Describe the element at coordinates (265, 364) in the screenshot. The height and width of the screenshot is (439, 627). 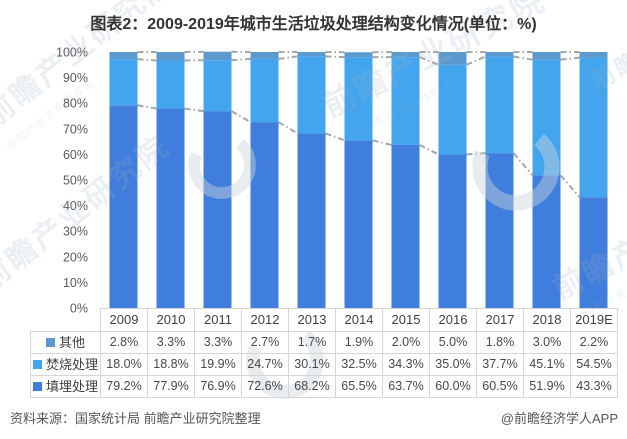
I see `value-cell: 24.7%` at that location.